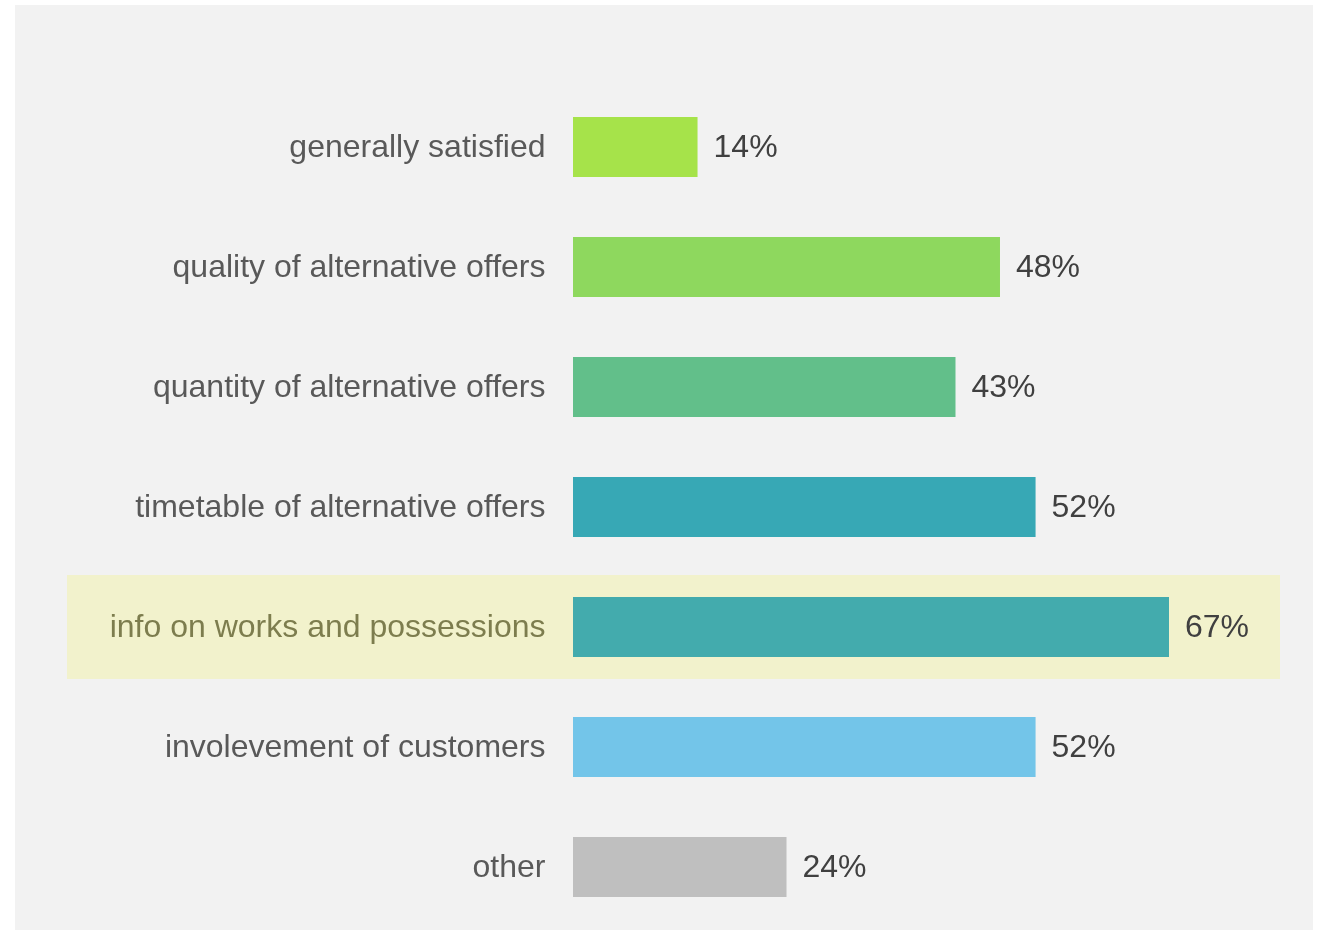  Describe the element at coordinates (340, 506) in the screenshot. I see `y-tick-label: timetable of alternative offers` at that location.